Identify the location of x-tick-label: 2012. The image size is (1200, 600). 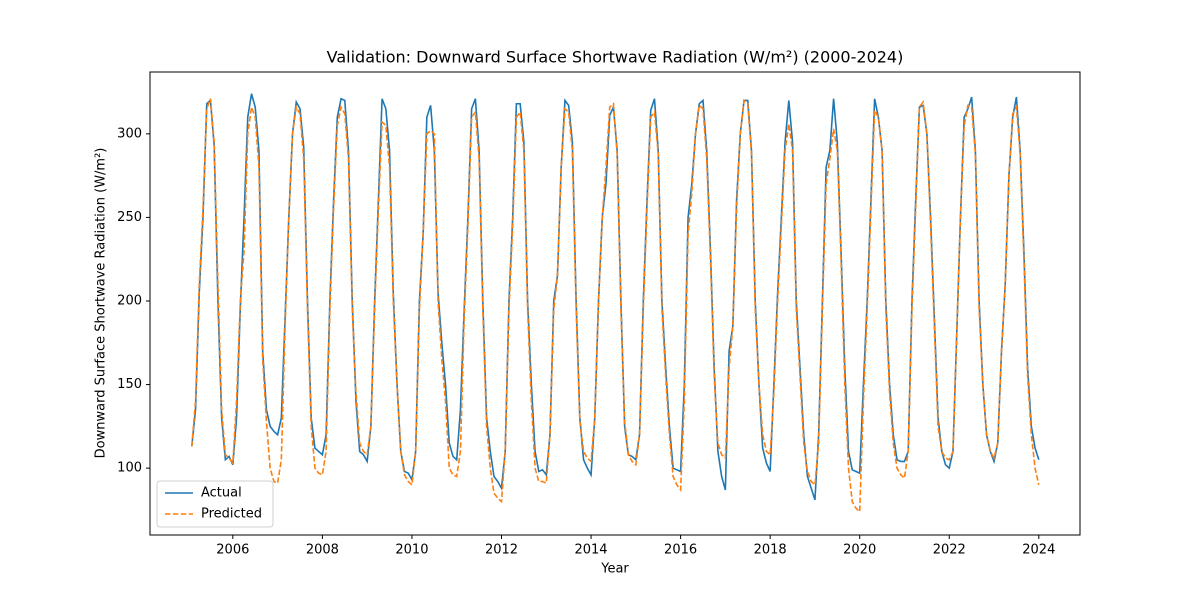
(501, 550).